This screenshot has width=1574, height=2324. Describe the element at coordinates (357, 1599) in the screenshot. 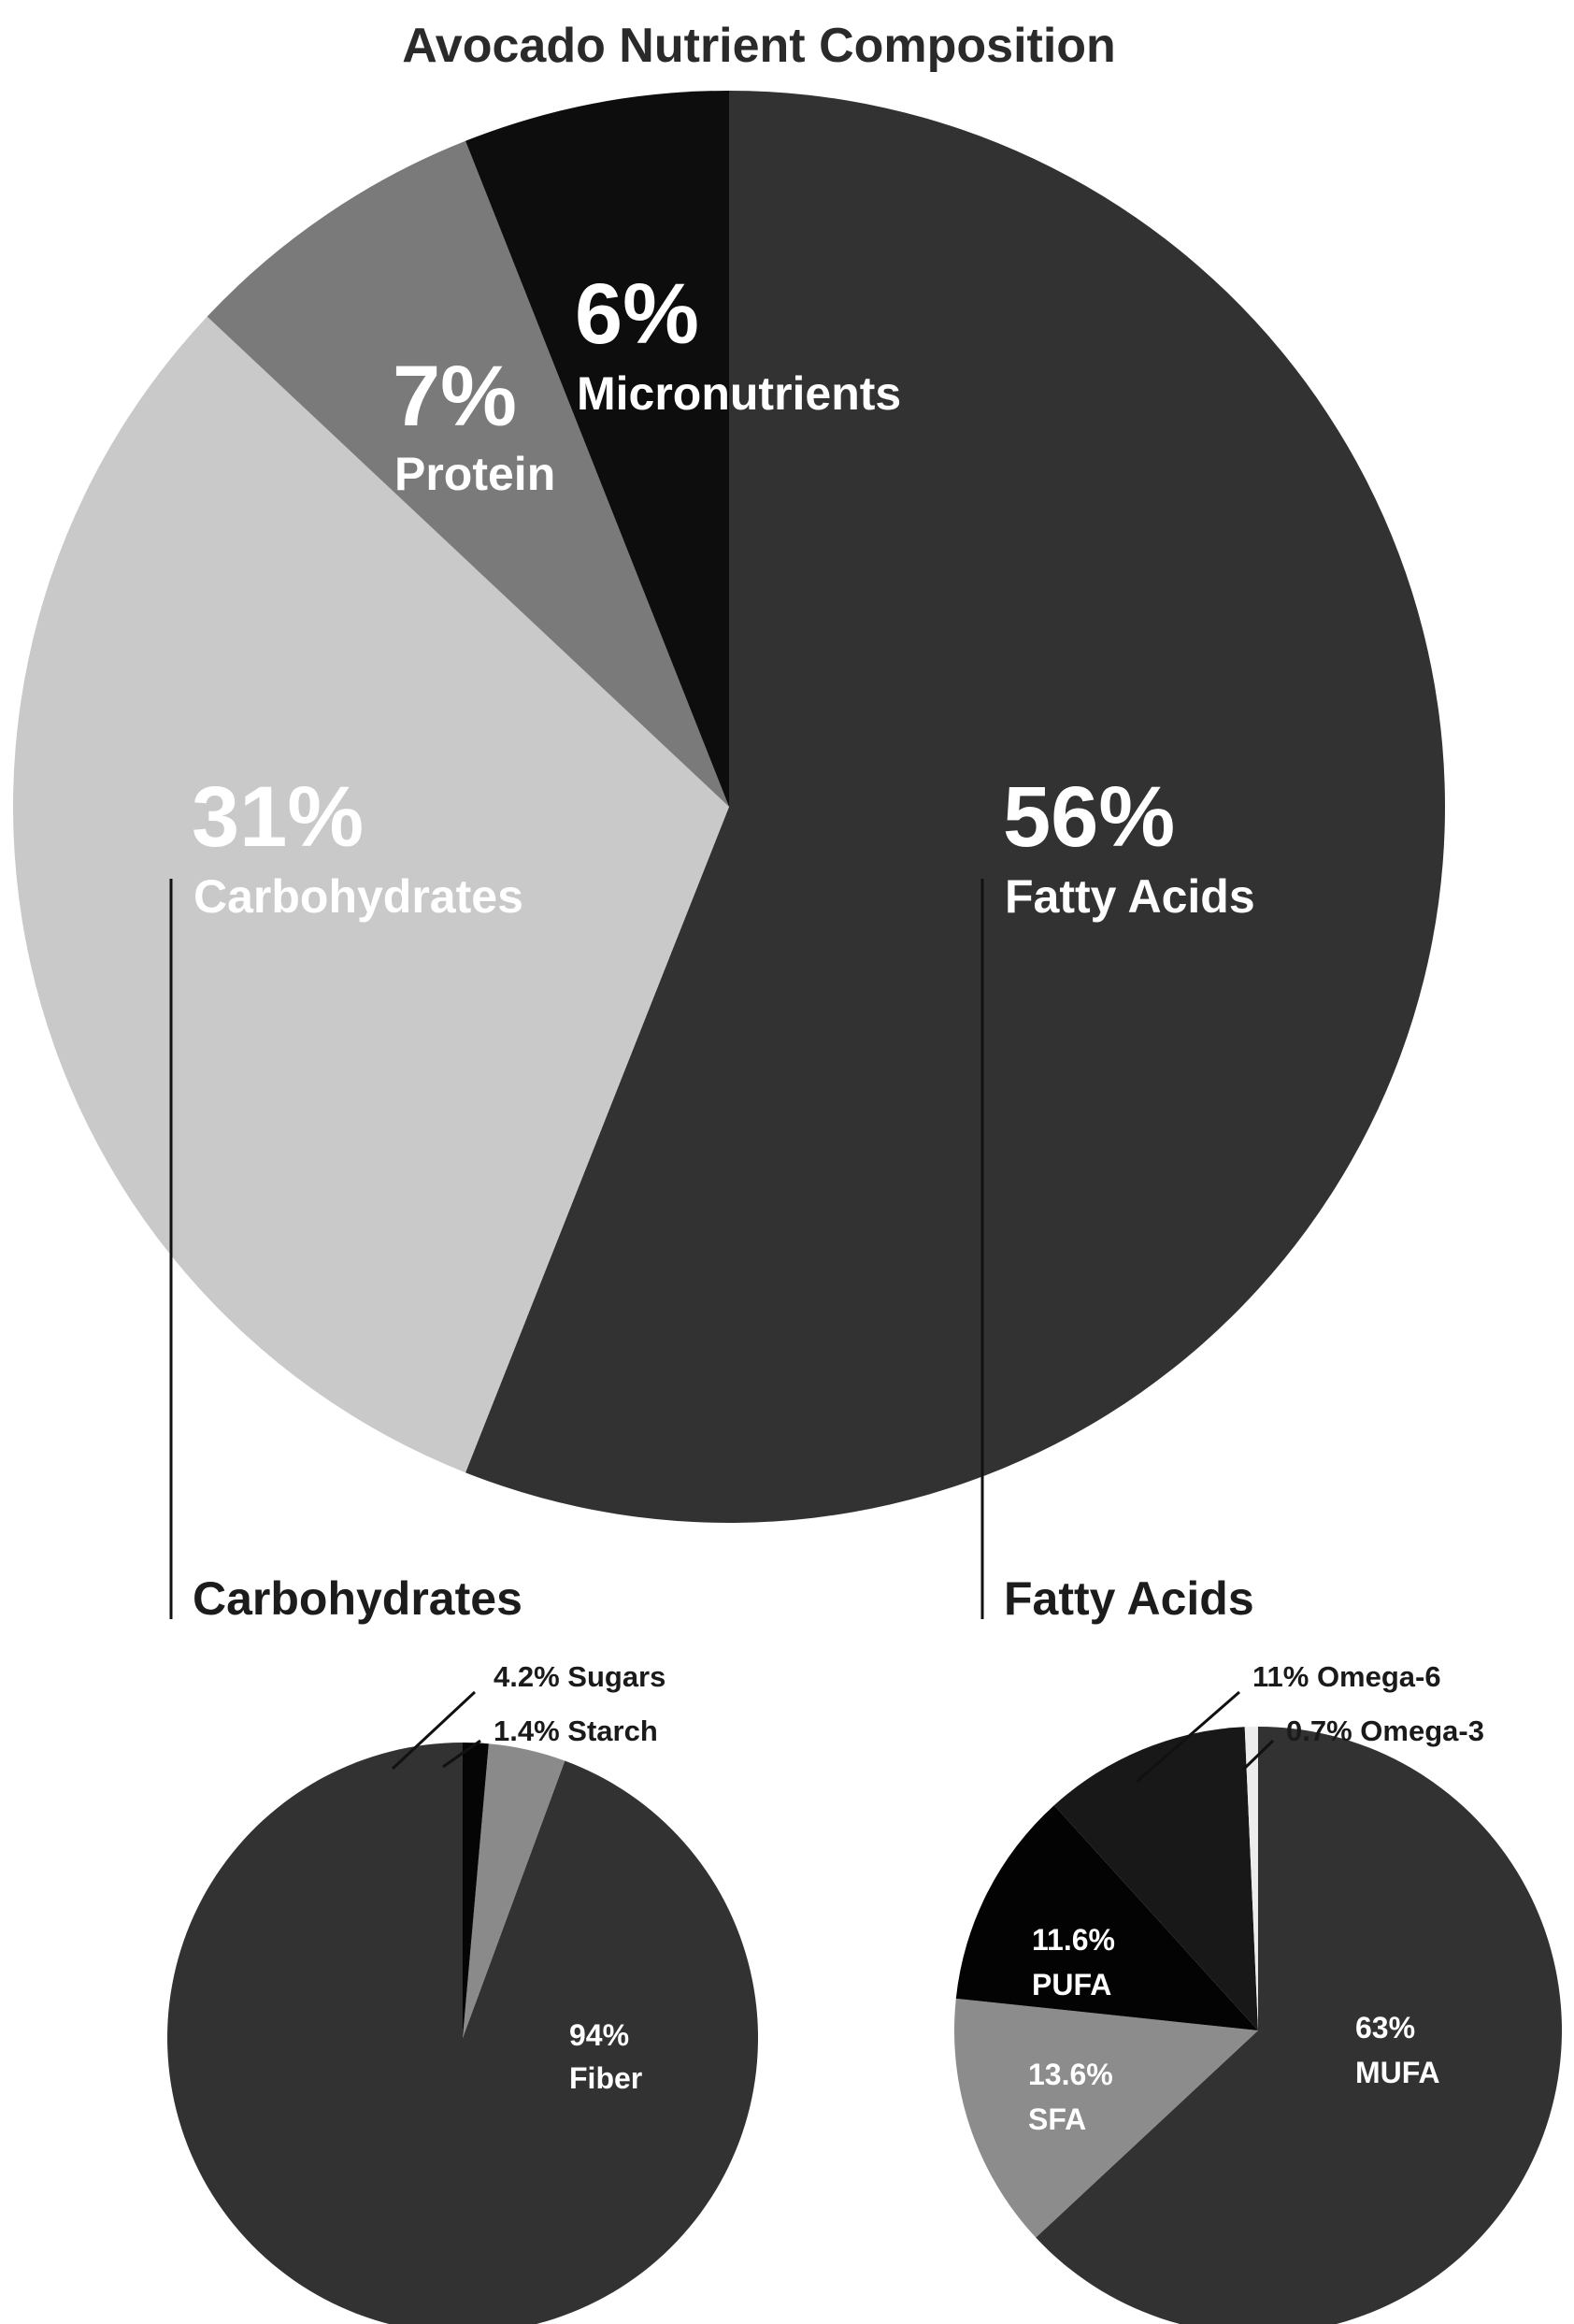

I see `carbohydrates-subchart-title: Carbohydrates` at that location.